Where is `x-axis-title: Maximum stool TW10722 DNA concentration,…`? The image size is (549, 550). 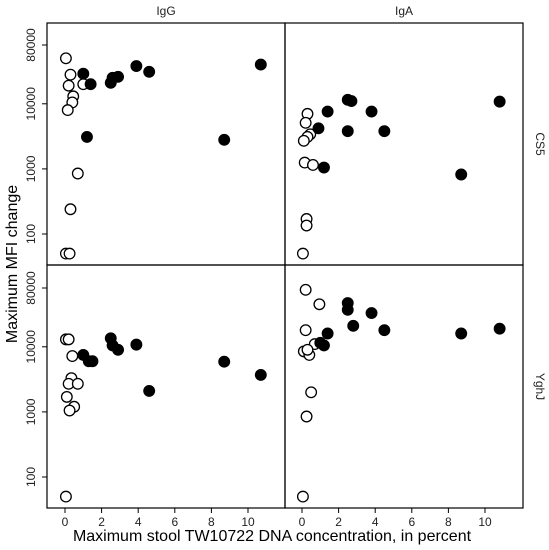
x-axis-title: Maximum stool TW10722 DNA concentration,… is located at coordinates (272, 536).